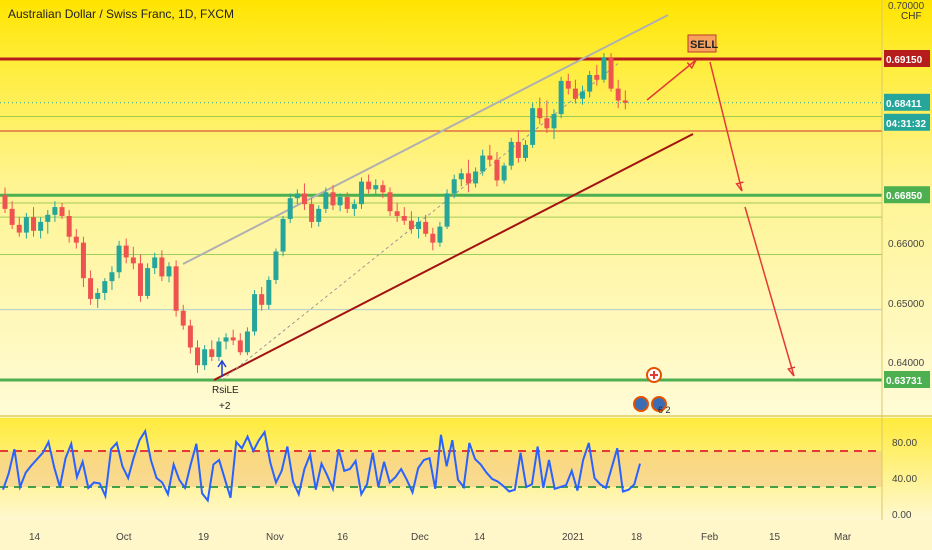 This screenshot has width=932, height=550. What do you see at coordinates (904, 60) in the screenshot?
I see `price-tag-sell-zone: 0.69150` at bounding box center [904, 60].